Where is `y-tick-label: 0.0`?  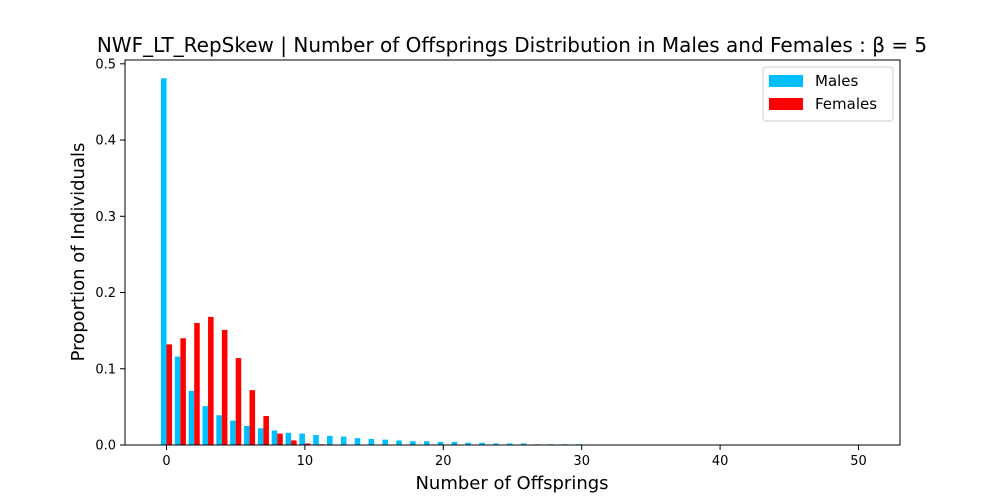
y-tick-label: 0.0 is located at coordinates (105, 446).